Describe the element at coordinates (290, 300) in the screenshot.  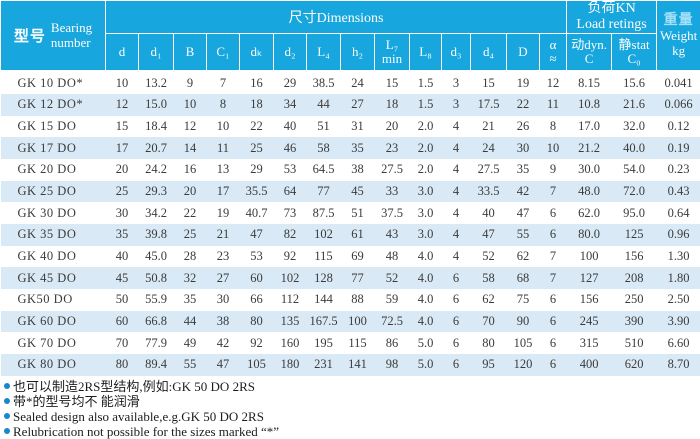
I see `value-cell: 112` at that location.